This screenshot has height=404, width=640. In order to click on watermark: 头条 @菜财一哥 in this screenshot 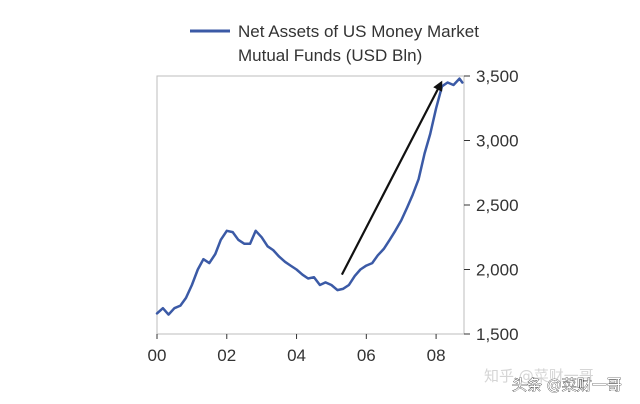, I will do `click(567, 385)`.